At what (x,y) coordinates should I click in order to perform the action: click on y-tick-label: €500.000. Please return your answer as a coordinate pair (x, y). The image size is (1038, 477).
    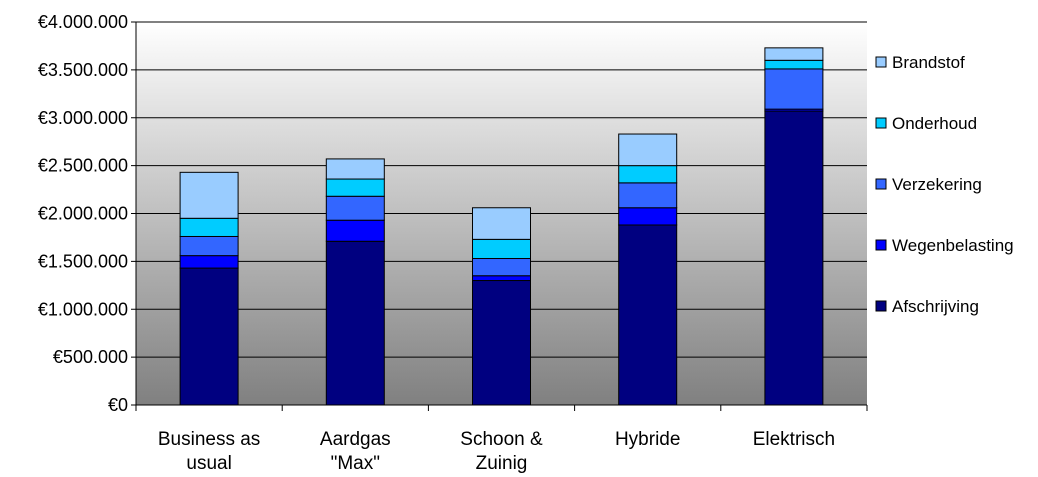
    Looking at the image, I should click on (90, 357).